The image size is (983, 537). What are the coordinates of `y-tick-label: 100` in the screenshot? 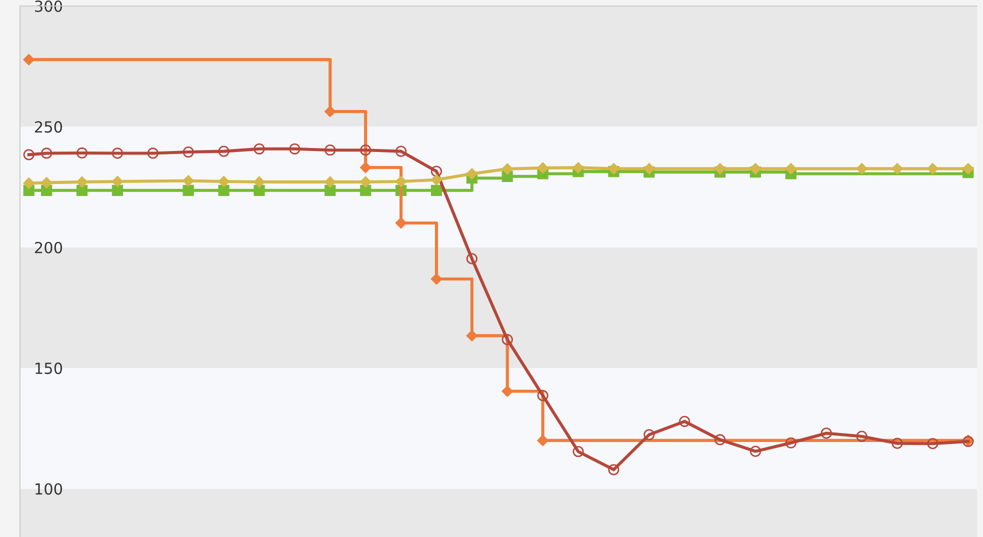 It's located at (49, 489).